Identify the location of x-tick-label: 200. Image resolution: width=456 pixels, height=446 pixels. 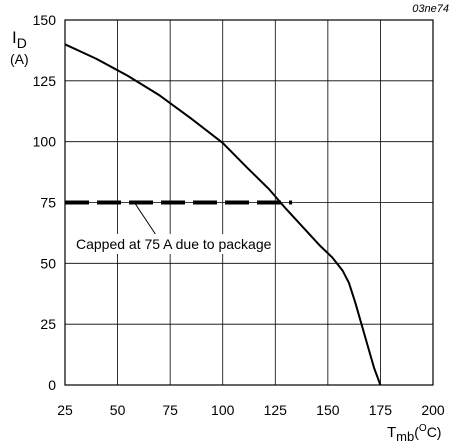
(433, 410).